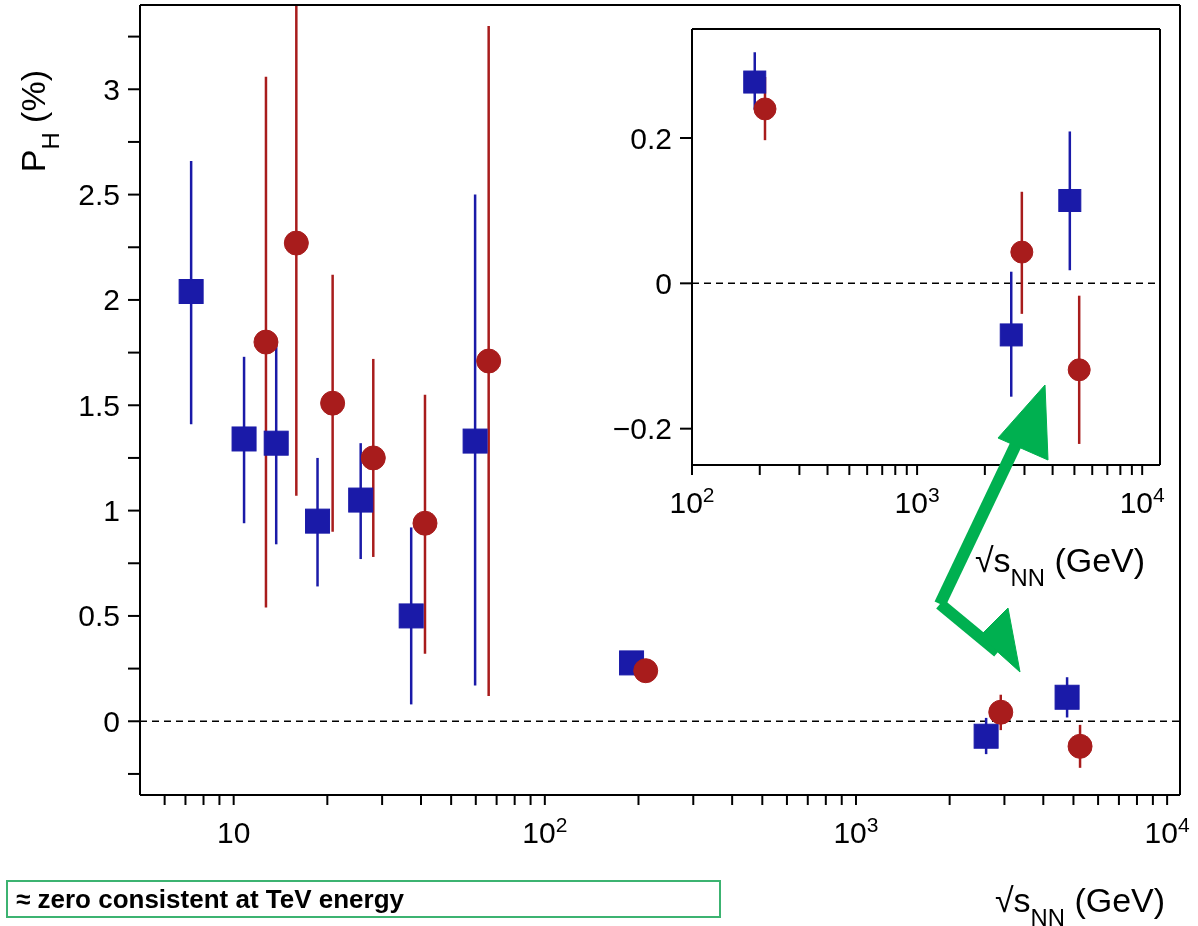  What do you see at coordinates (233, 832) in the screenshot?
I see `x-tick-label: 10` at bounding box center [233, 832].